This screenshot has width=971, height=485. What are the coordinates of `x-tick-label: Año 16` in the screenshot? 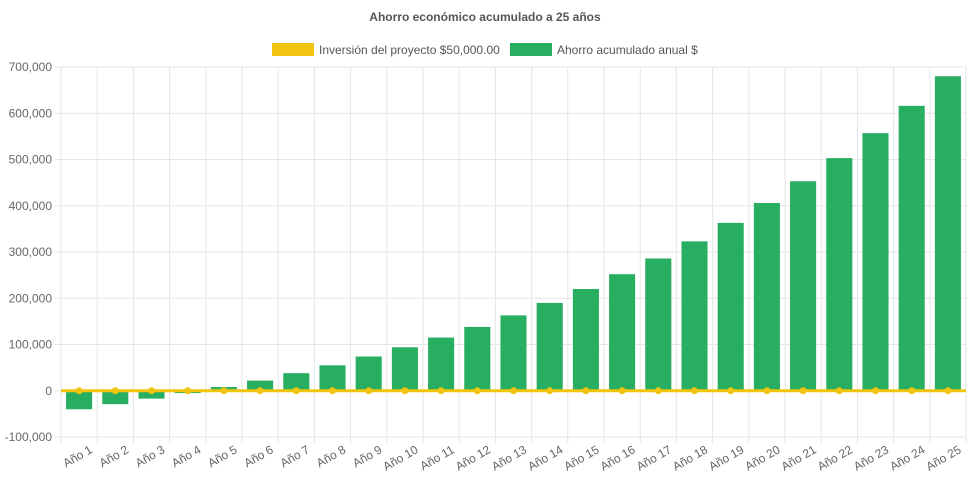 It's located at (618, 457).